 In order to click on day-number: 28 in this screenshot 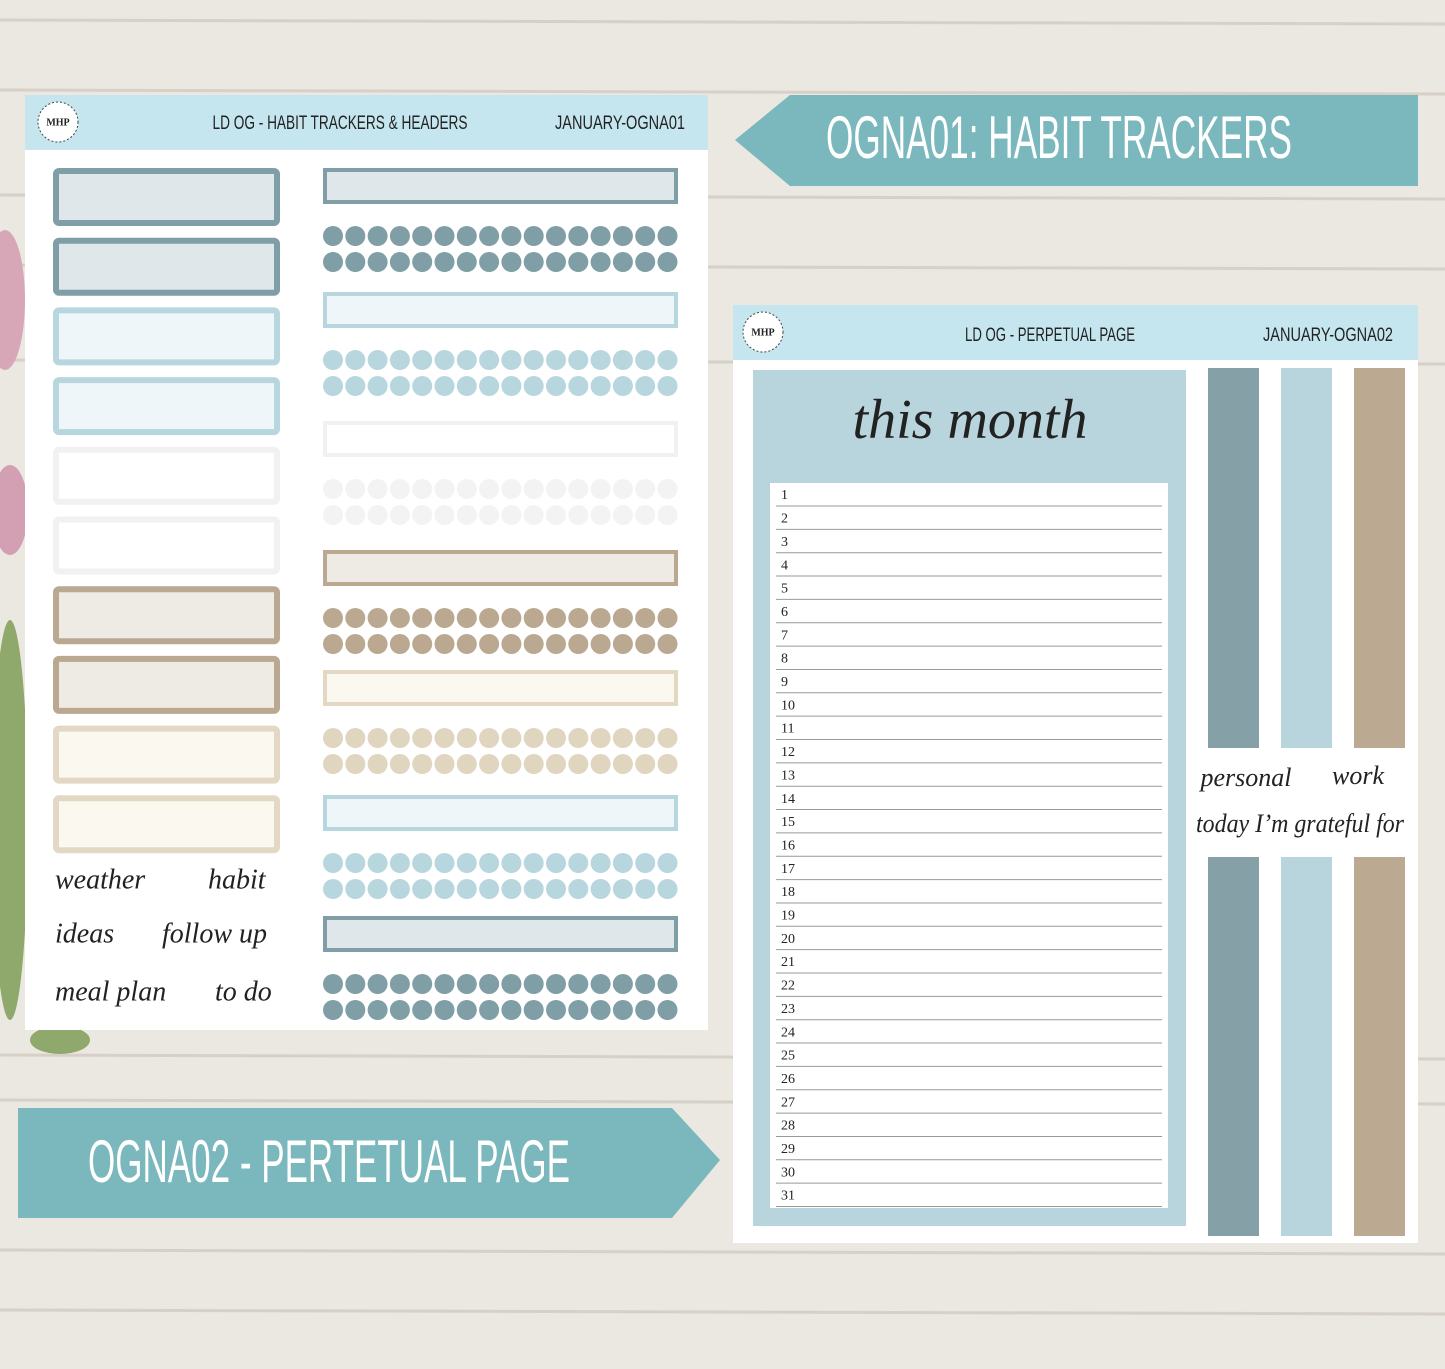, I will do `click(788, 1126)`.